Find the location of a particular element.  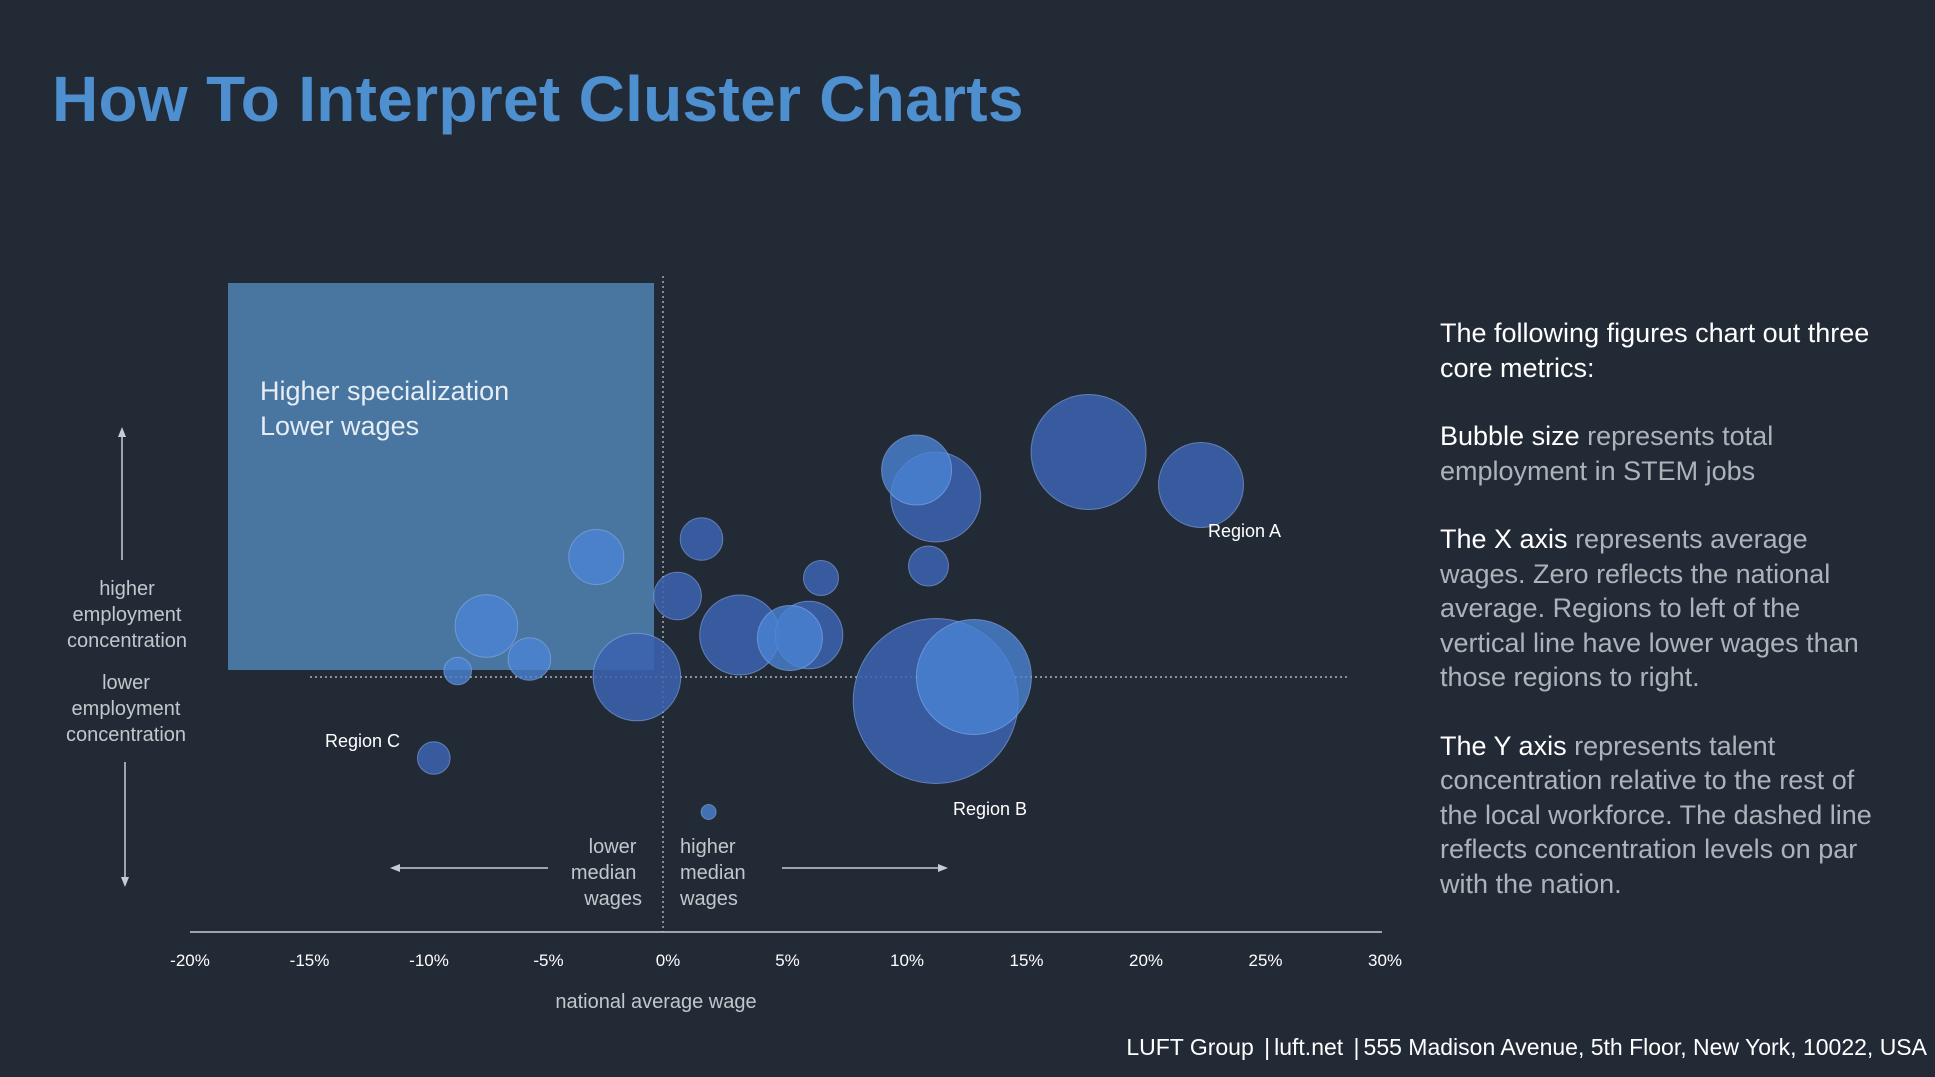

region-b-label: Region B is located at coordinates (990, 809).